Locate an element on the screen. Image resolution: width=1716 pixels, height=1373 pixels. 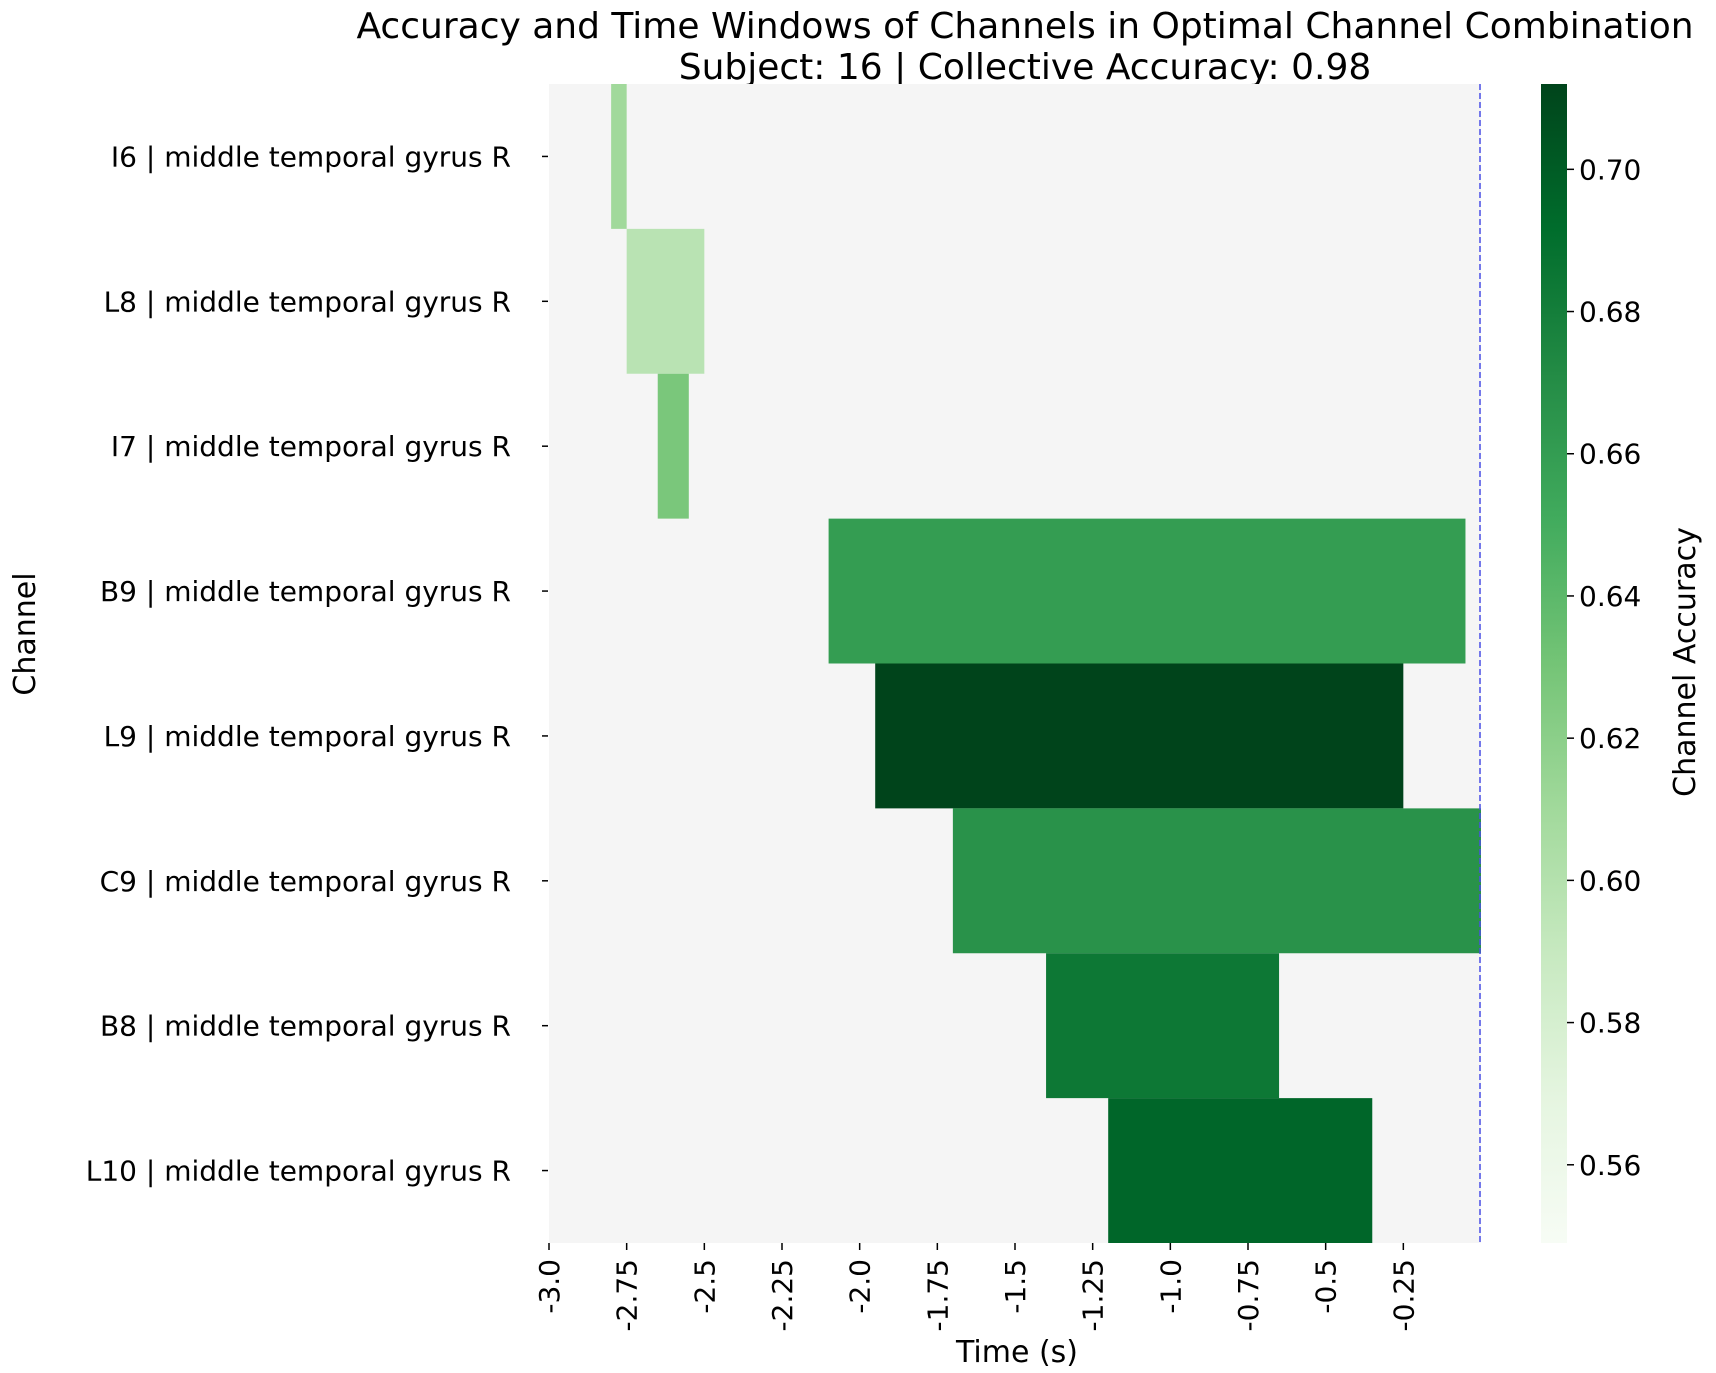
chart-subtitle: Subject: 16 | Collective Accuracy: 0.98 is located at coordinates (1025, 67).